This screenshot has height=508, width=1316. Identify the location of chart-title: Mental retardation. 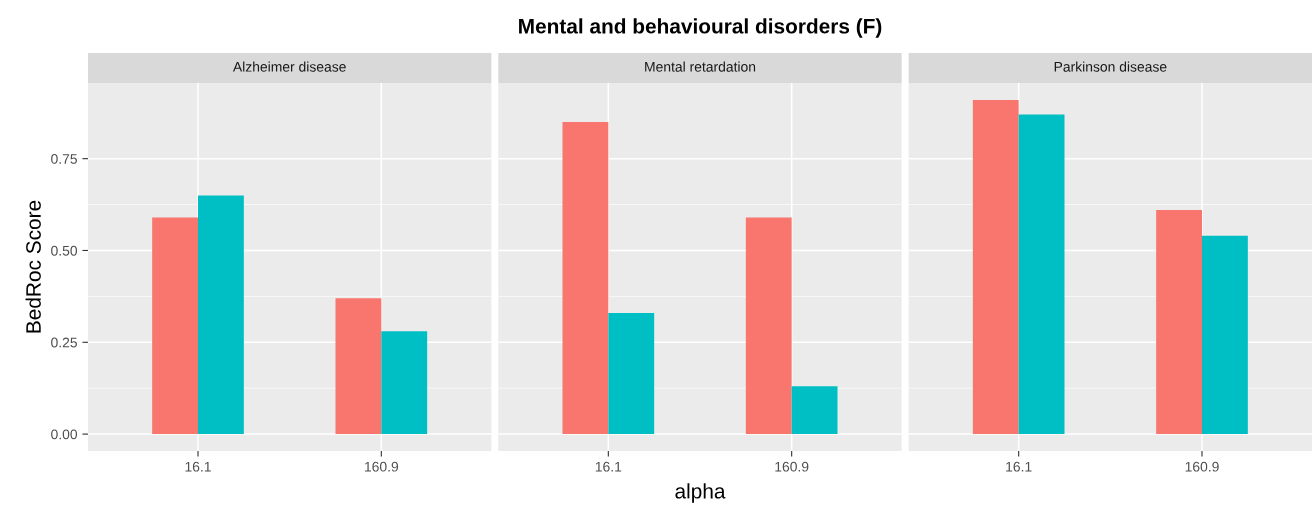
(700, 66).